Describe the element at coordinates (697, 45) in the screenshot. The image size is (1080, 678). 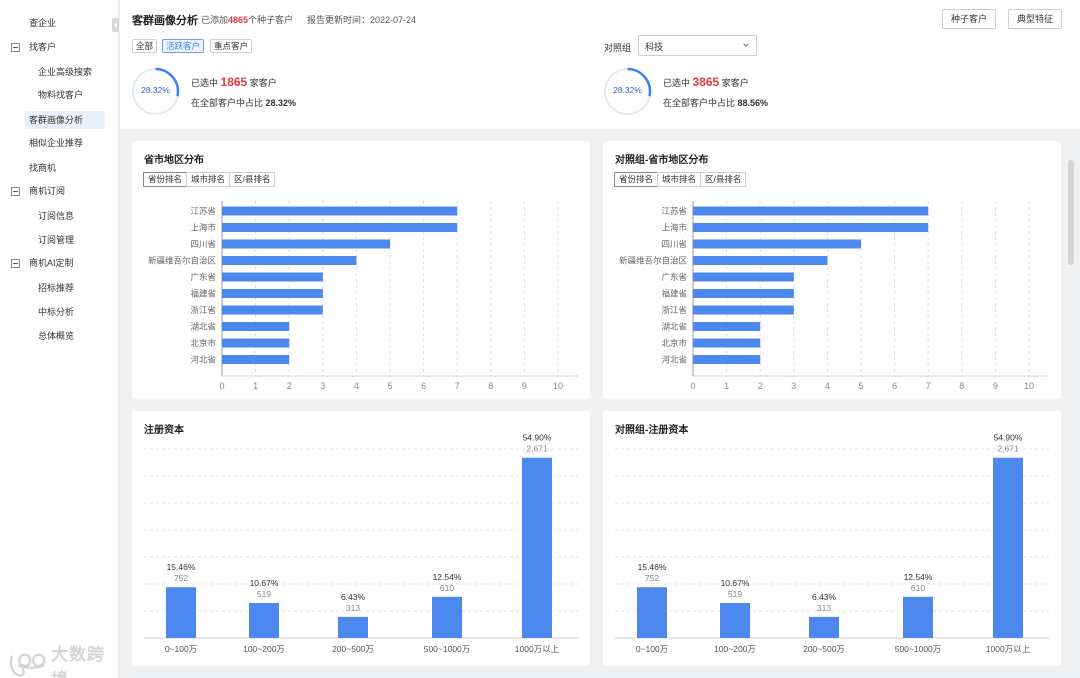
I see `compare-group-select: 科技` at that location.